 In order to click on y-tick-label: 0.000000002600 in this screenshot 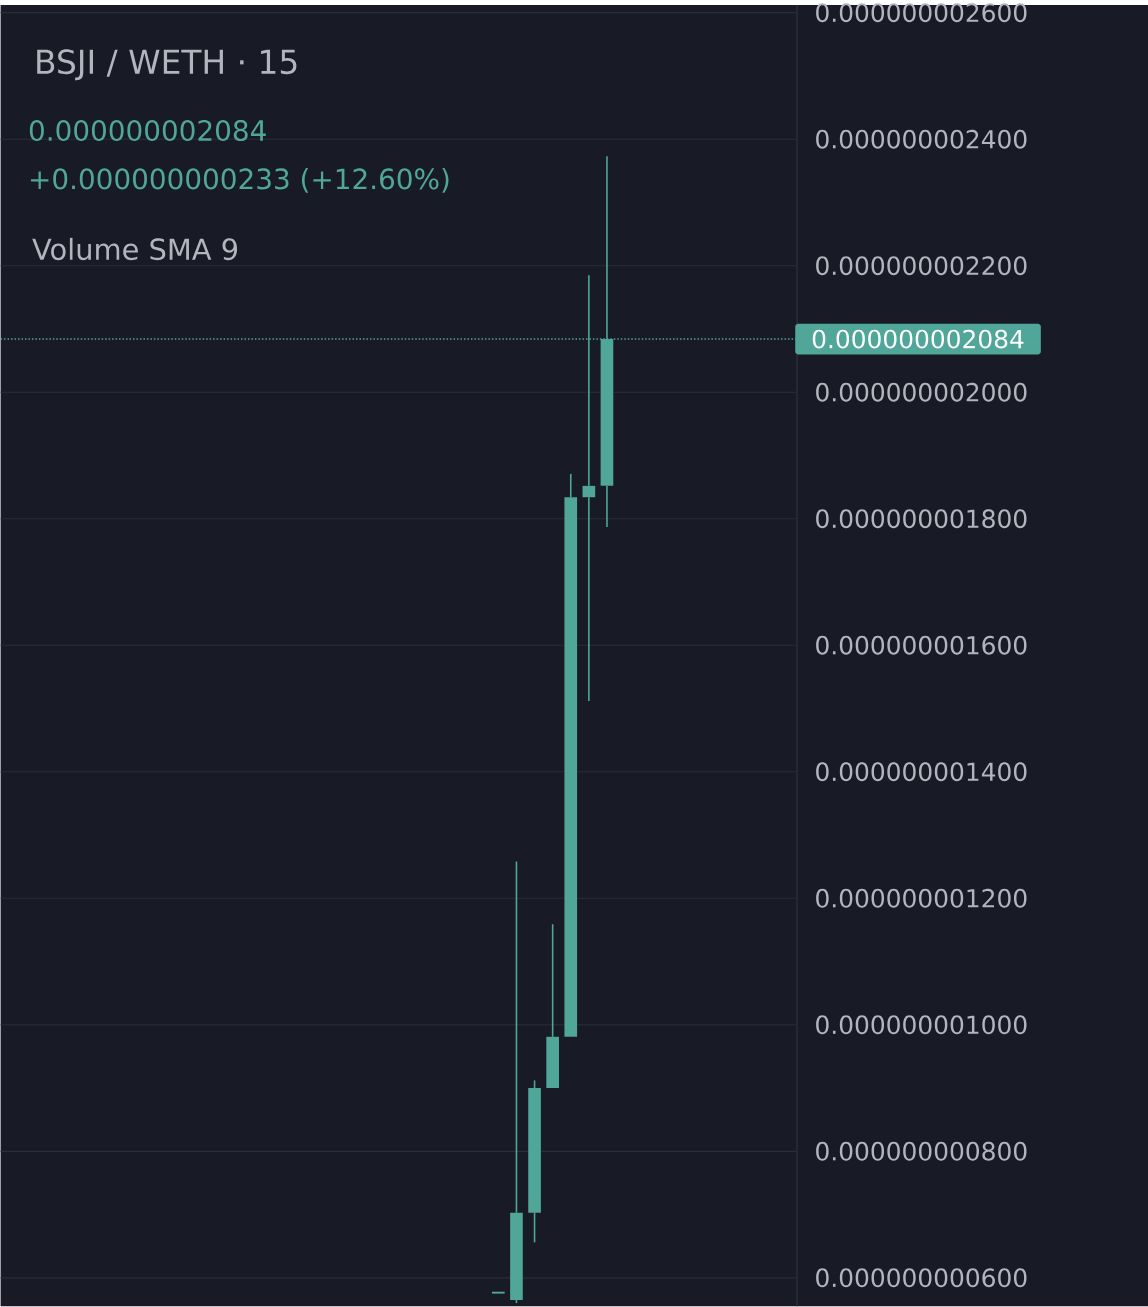, I will do `click(921, 13)`.